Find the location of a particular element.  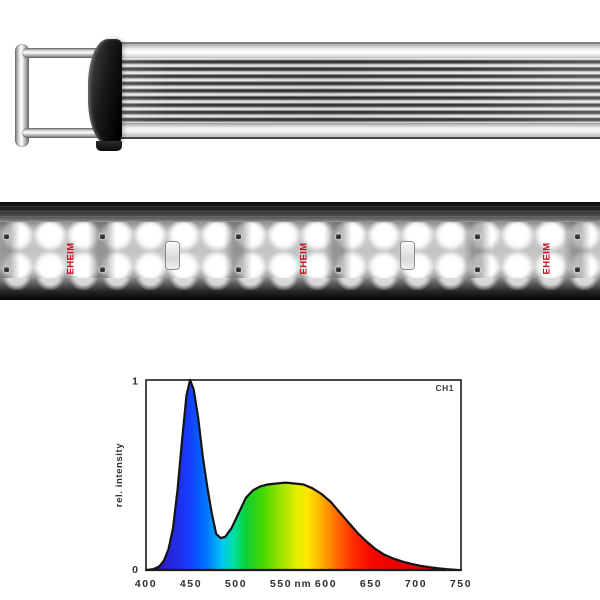

x-tick-label: 600 is located at coordinates (326, 584).